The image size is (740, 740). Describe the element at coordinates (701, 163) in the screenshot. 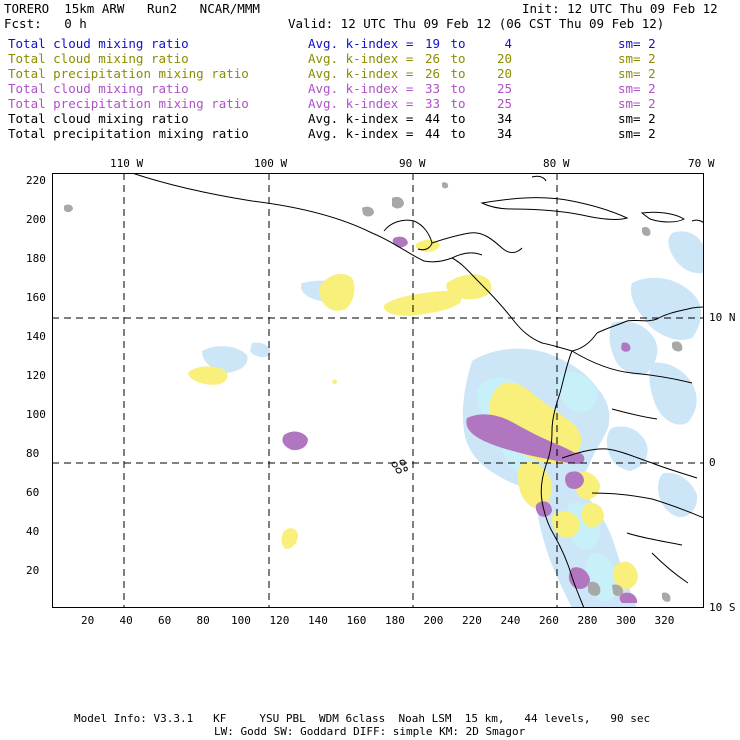

I see `lon-label-70w: 70 W` at that location.